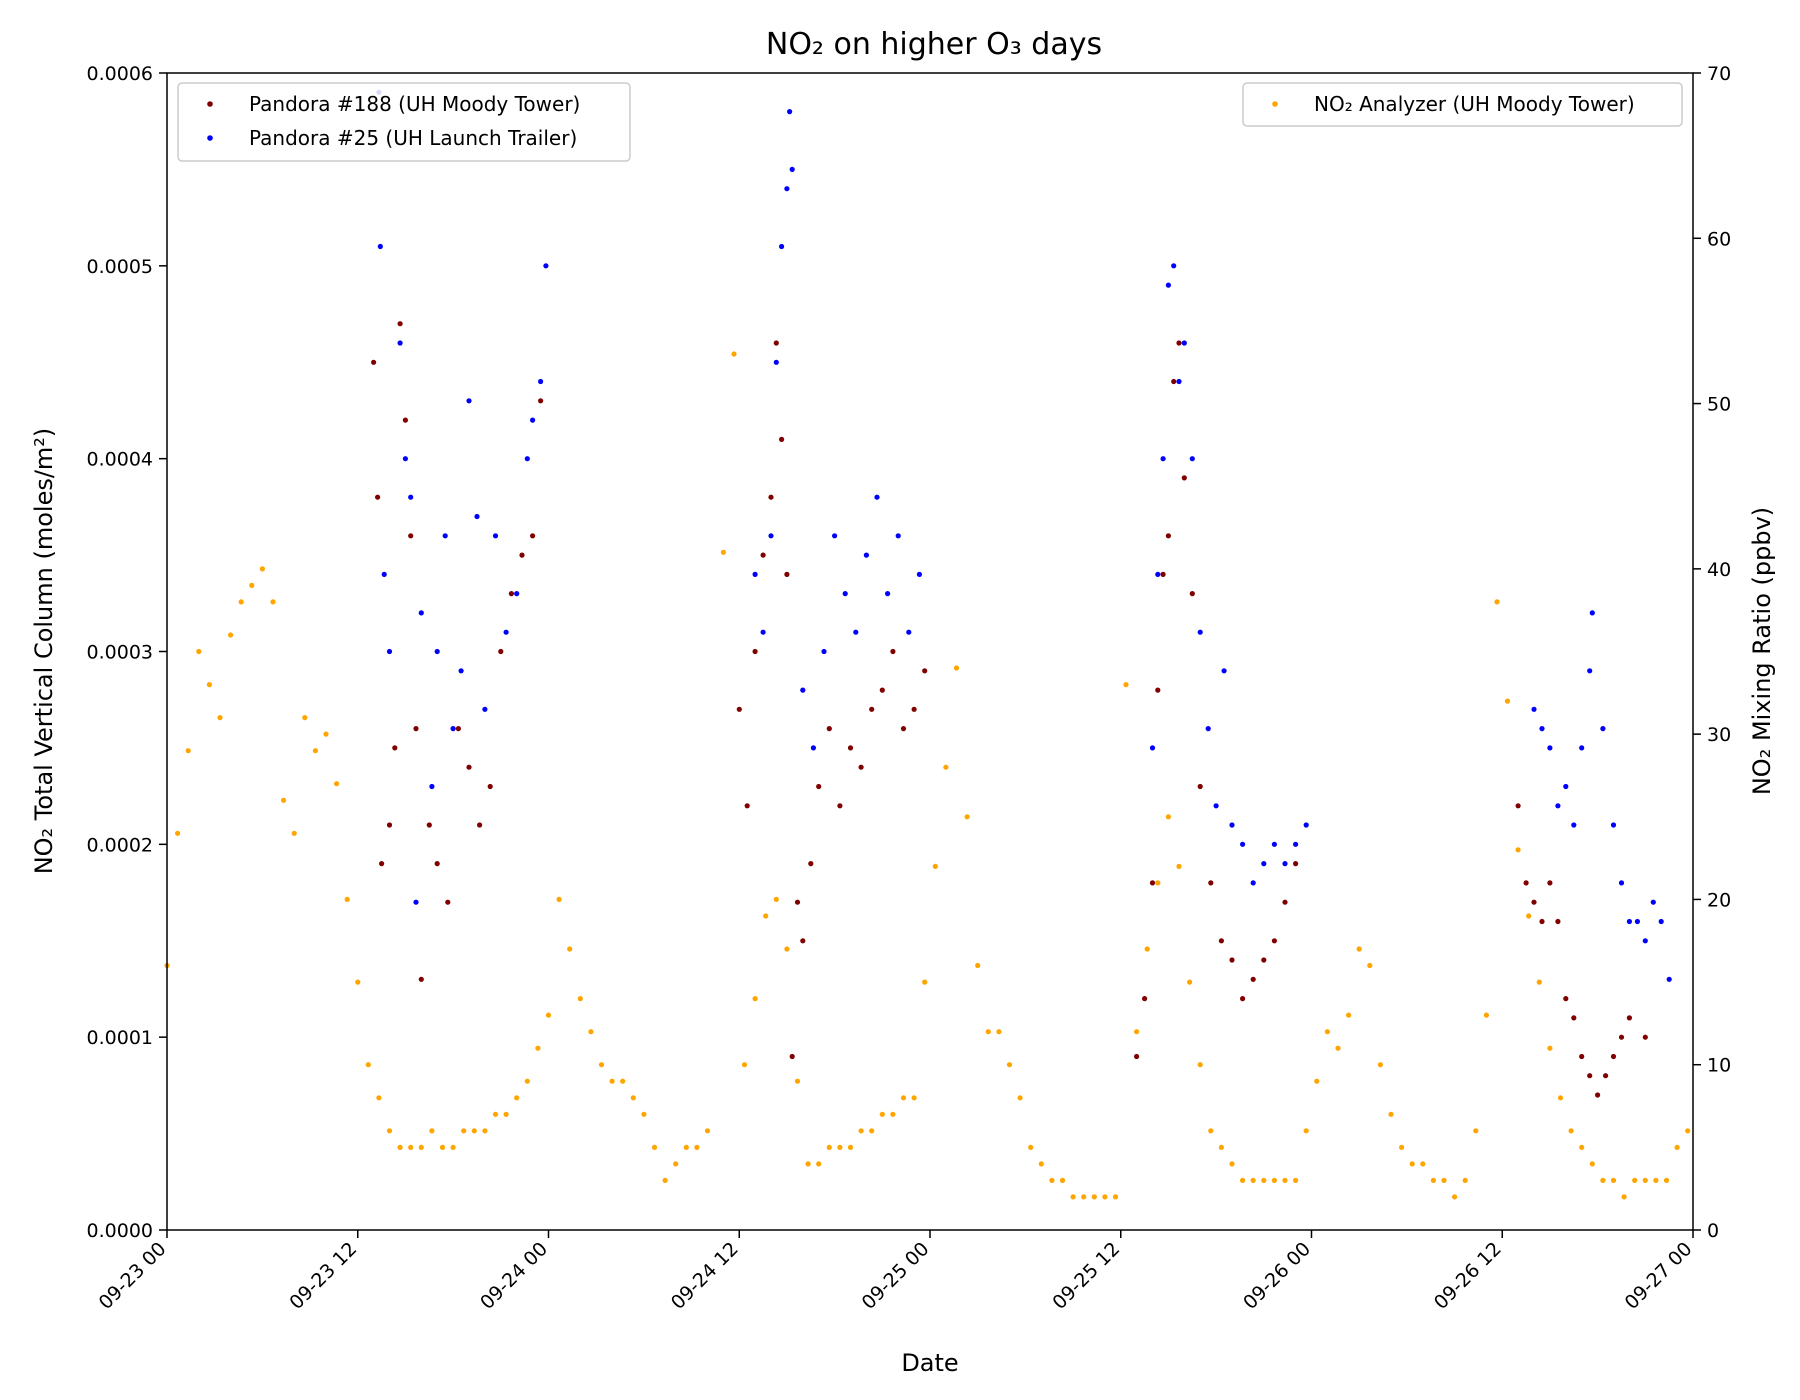 This screenshot has width=1800, height=1400. What do you see at coordinates (1762, 651) in the screenshot?
I see `right-y-axis-label: NO₂ Mixing Ratio (ppbv)` at bounding box center [1762, 651].